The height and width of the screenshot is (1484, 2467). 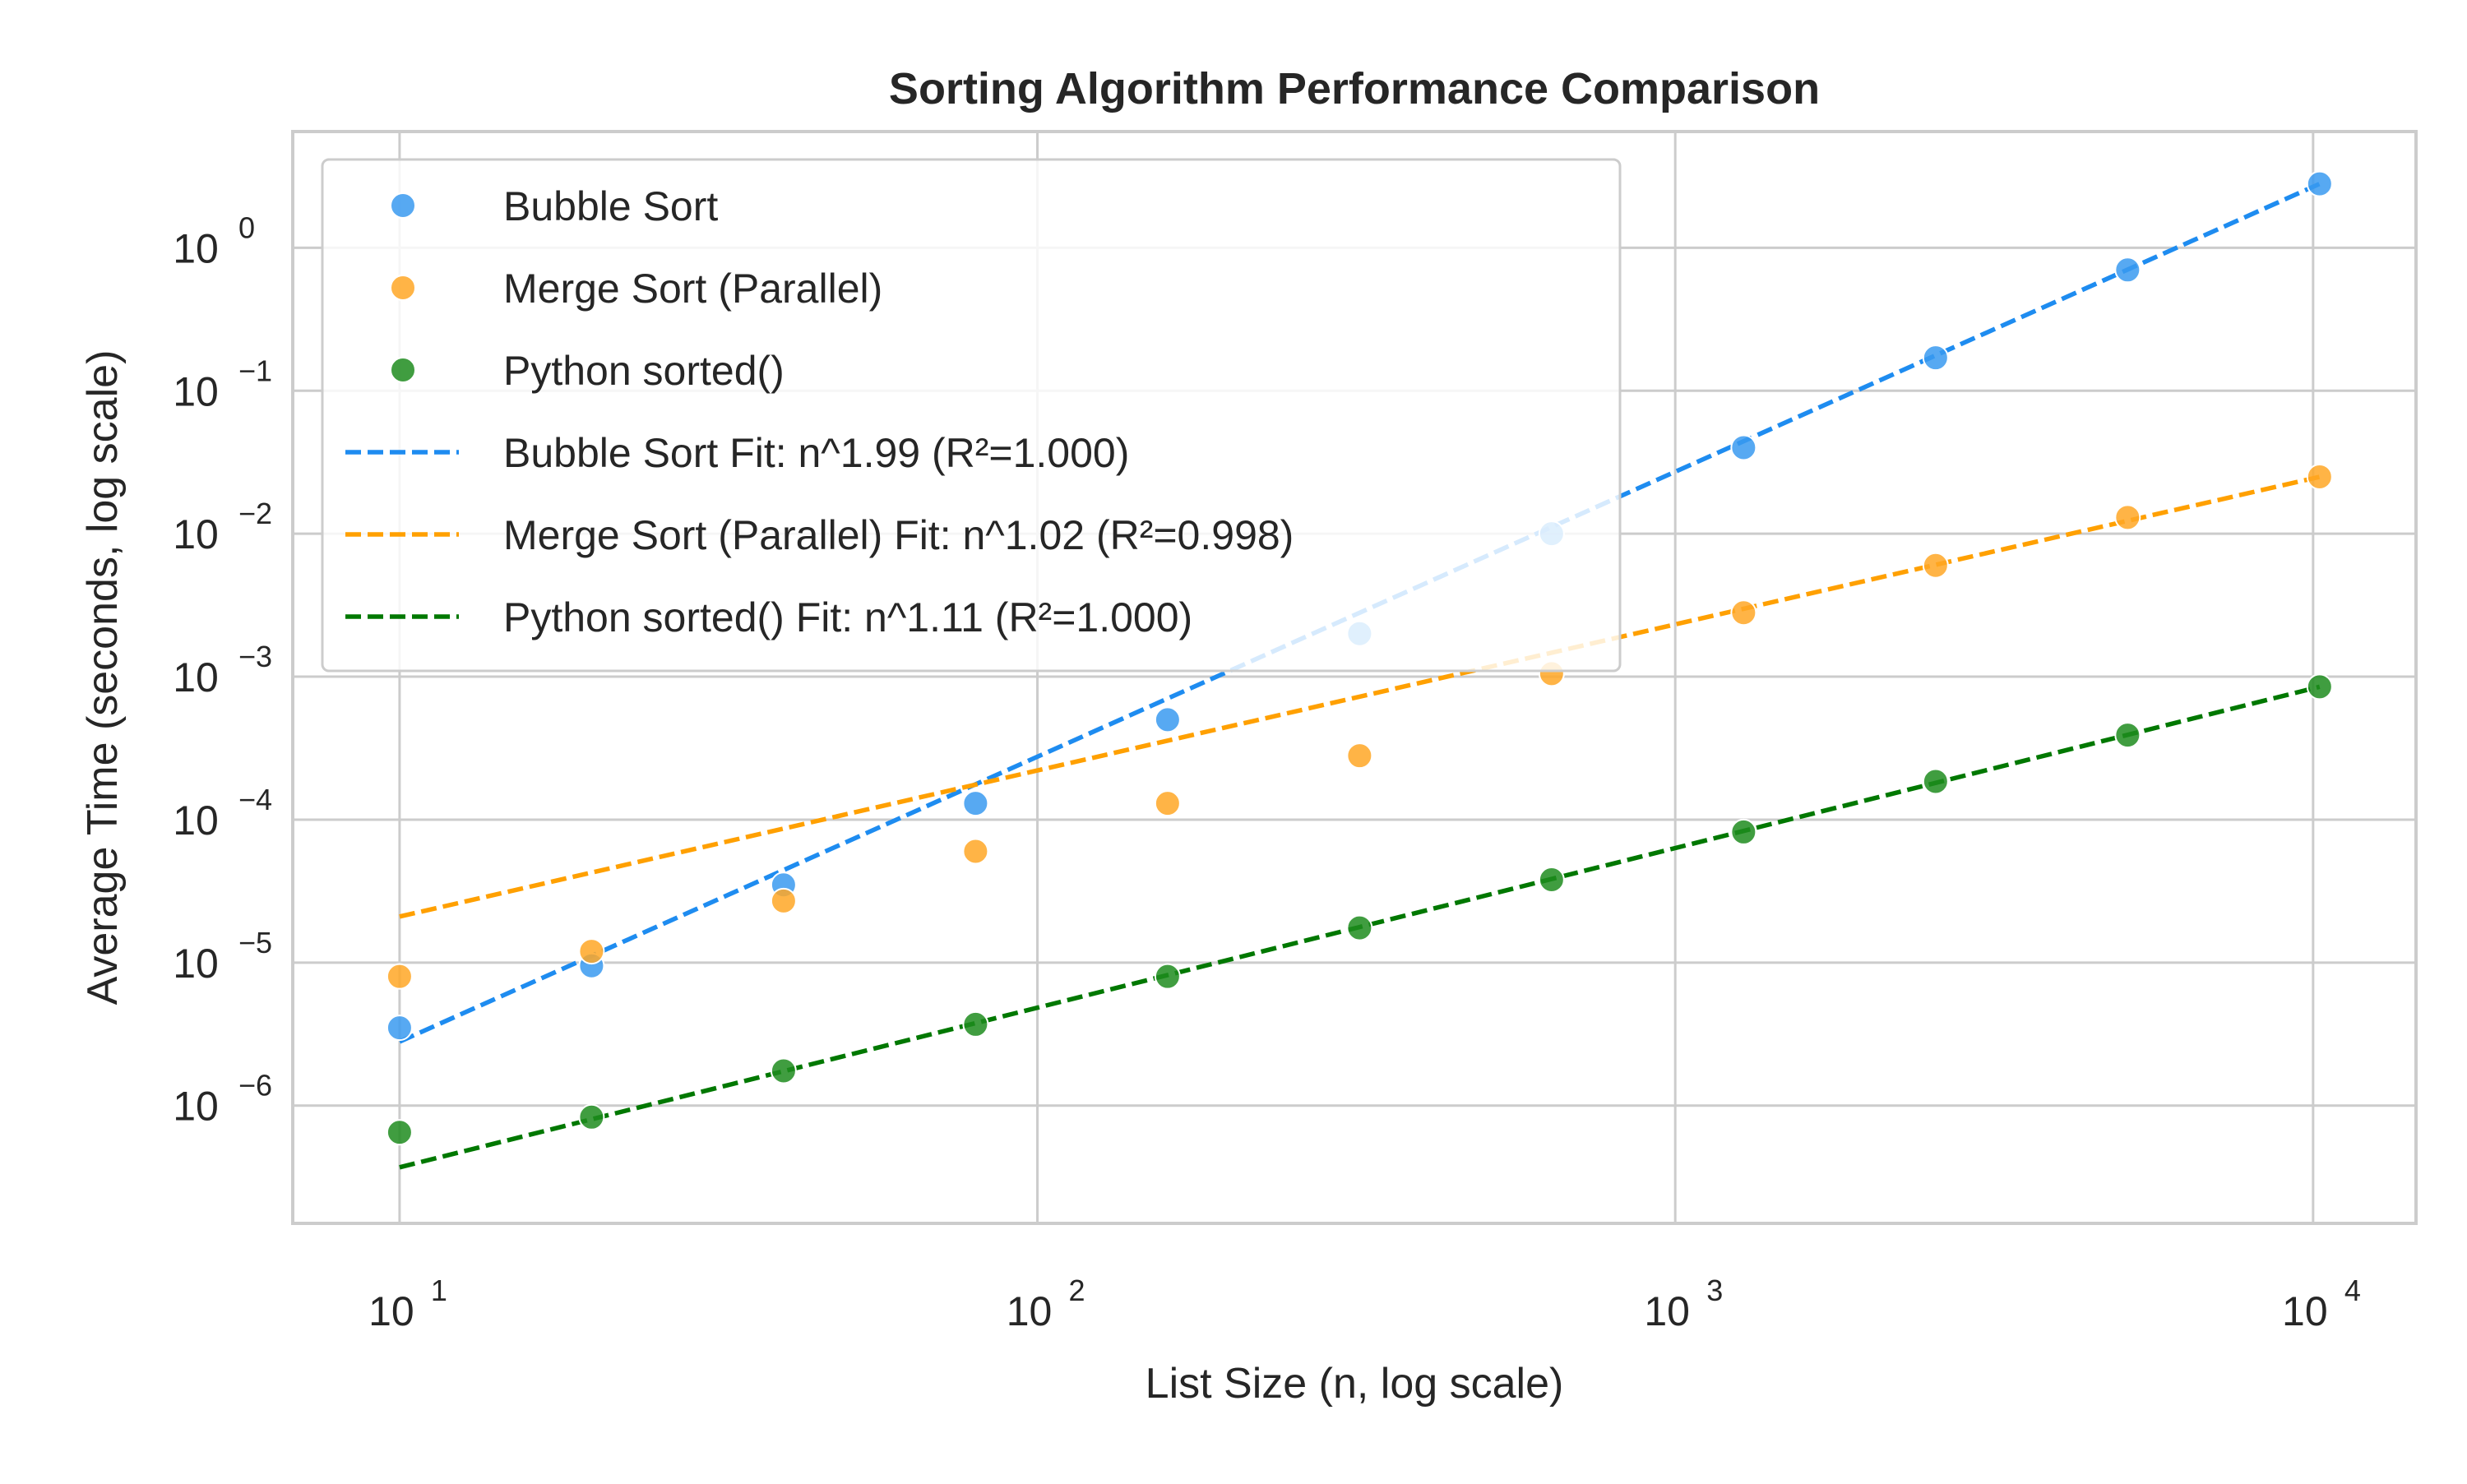 What do you see at coordinates (222, 384) in the screenshot?
I see `y-tick-label: 10 −1` at bounding box center [222, 384].